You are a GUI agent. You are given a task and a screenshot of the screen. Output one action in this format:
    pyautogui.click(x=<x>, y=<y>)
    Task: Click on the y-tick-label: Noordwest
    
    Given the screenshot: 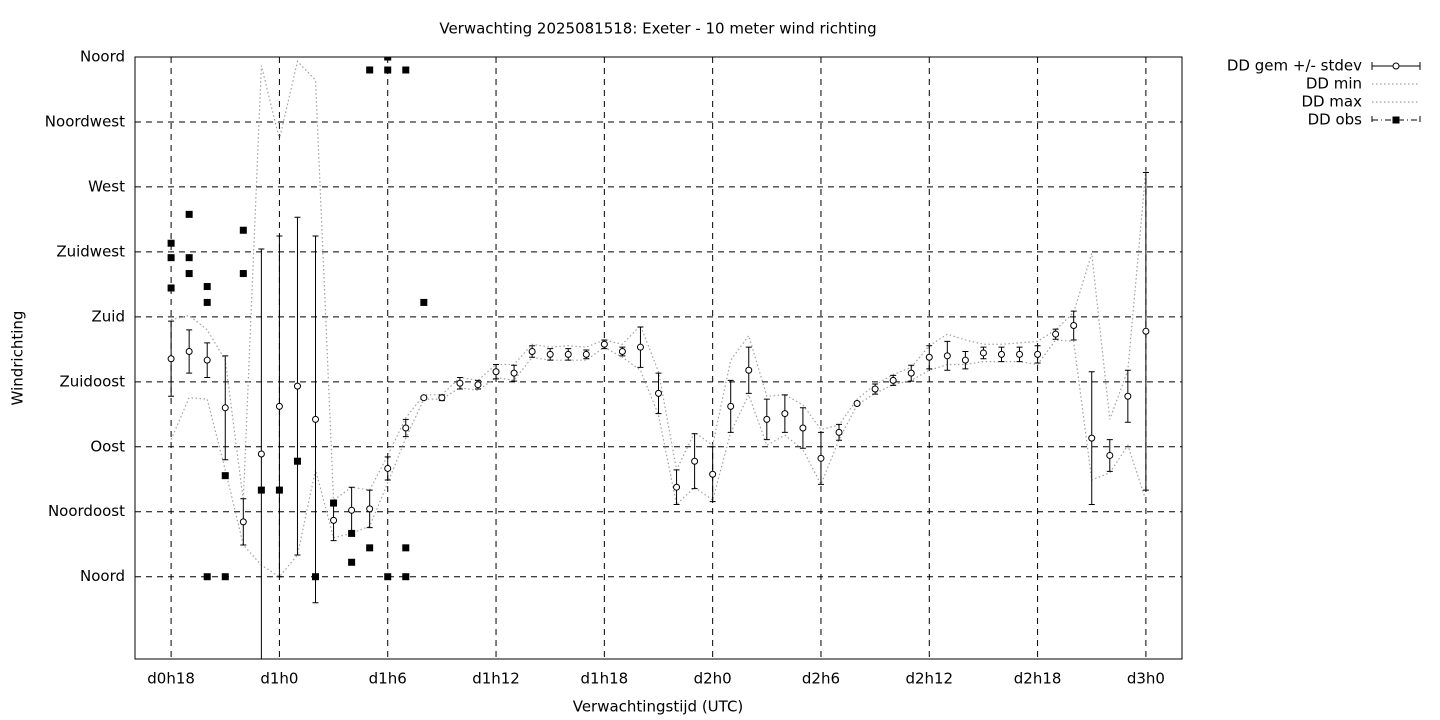 What is the action you would take?
    pyautogui.click(x=85, y=121)
    